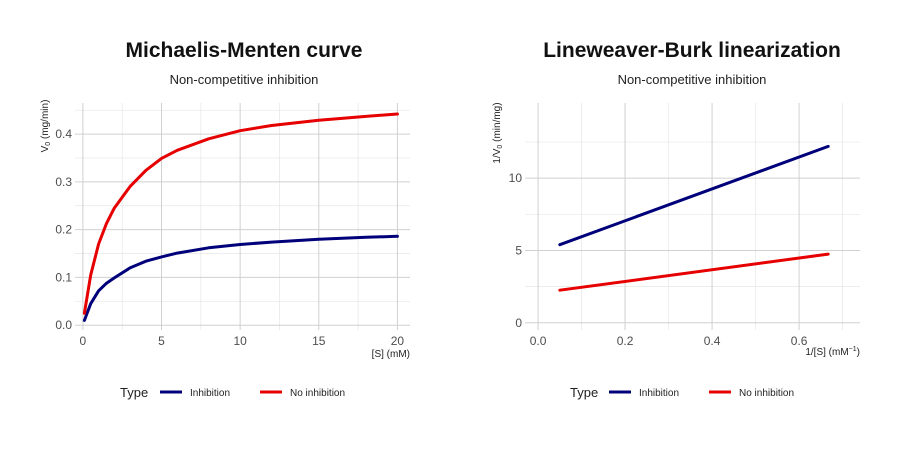 This screenshot has width=900, height=450. Describe the element at coordinates (240, 341) in the screenshot. I see `x-tick-label: 10` at that location.